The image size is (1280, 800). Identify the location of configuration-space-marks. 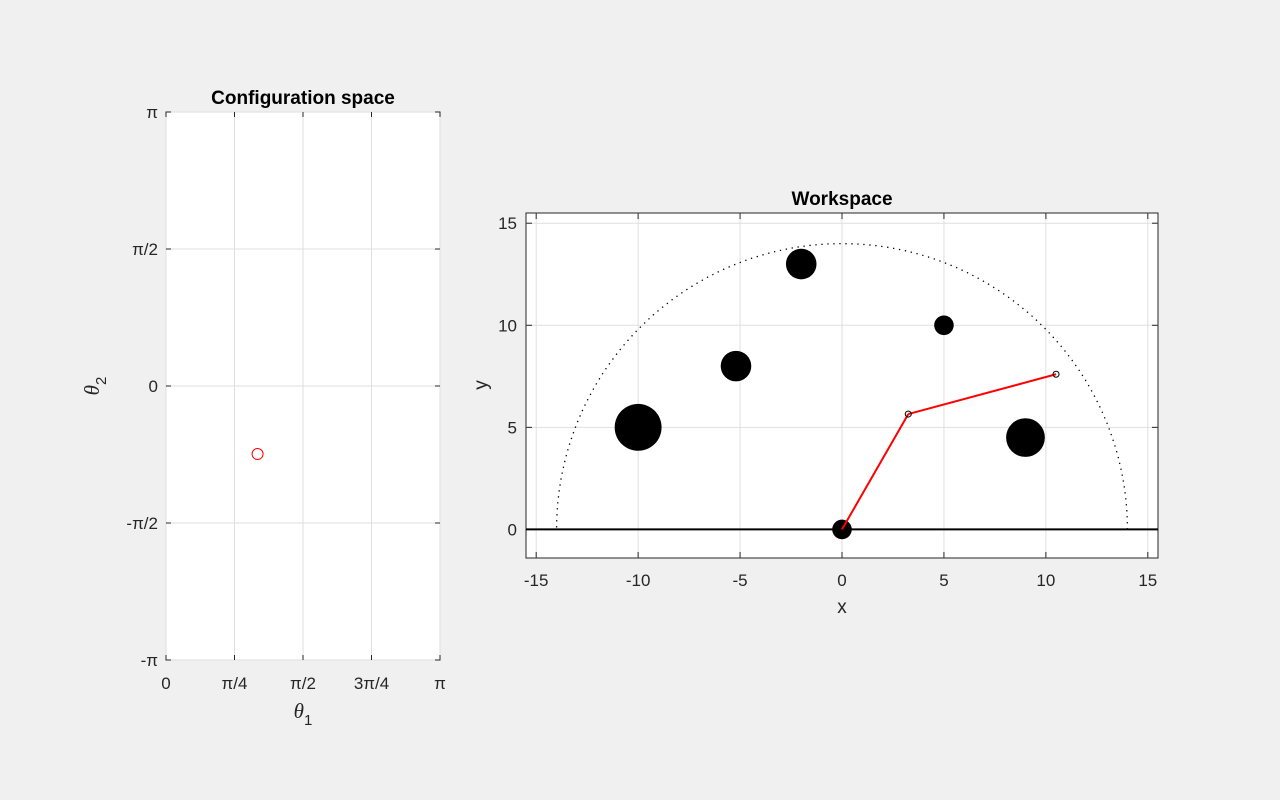
(257, 454).